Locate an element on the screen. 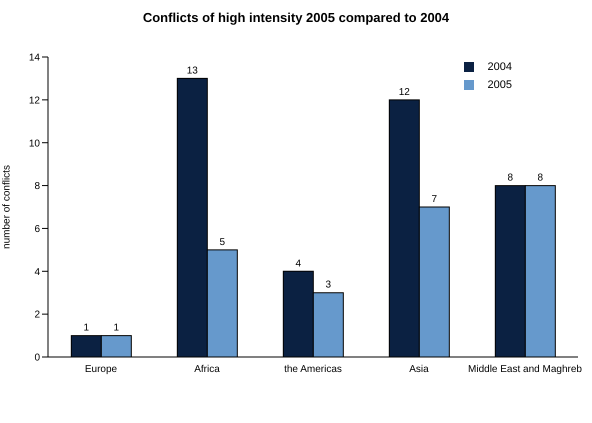 The image size is (592, 423). y-axis-title: number of conflicts is located at coordinates (7, 207).